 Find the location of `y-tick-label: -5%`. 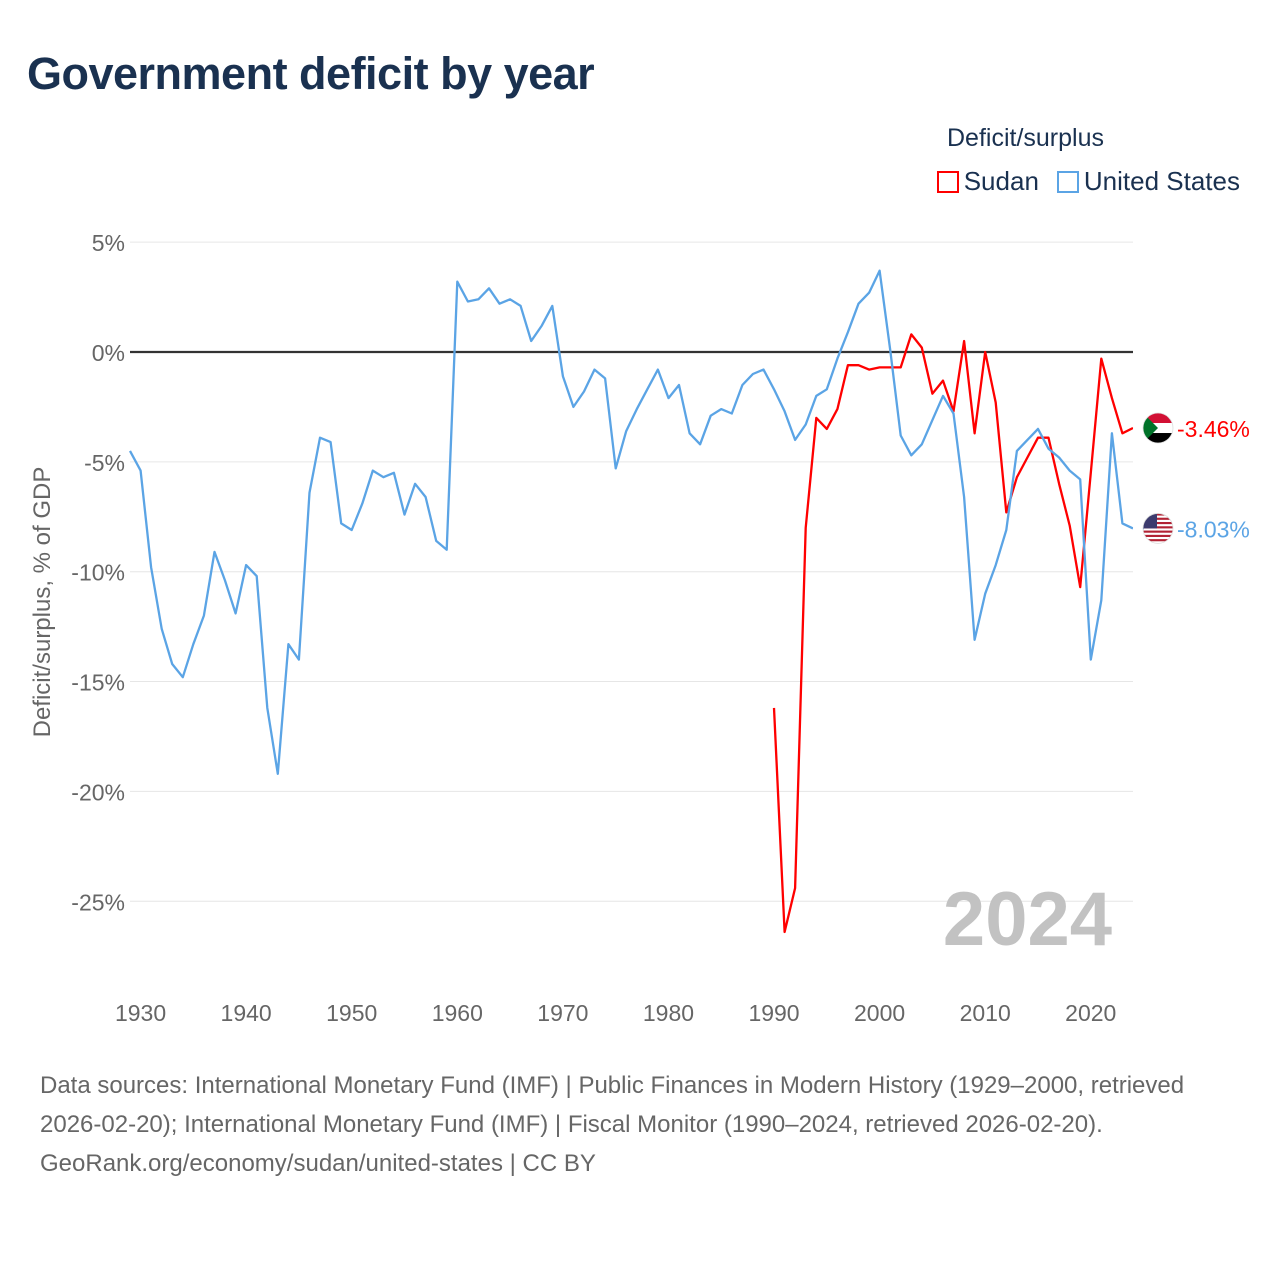

y-tick-label: -5% is located at coordinates (104, 463).